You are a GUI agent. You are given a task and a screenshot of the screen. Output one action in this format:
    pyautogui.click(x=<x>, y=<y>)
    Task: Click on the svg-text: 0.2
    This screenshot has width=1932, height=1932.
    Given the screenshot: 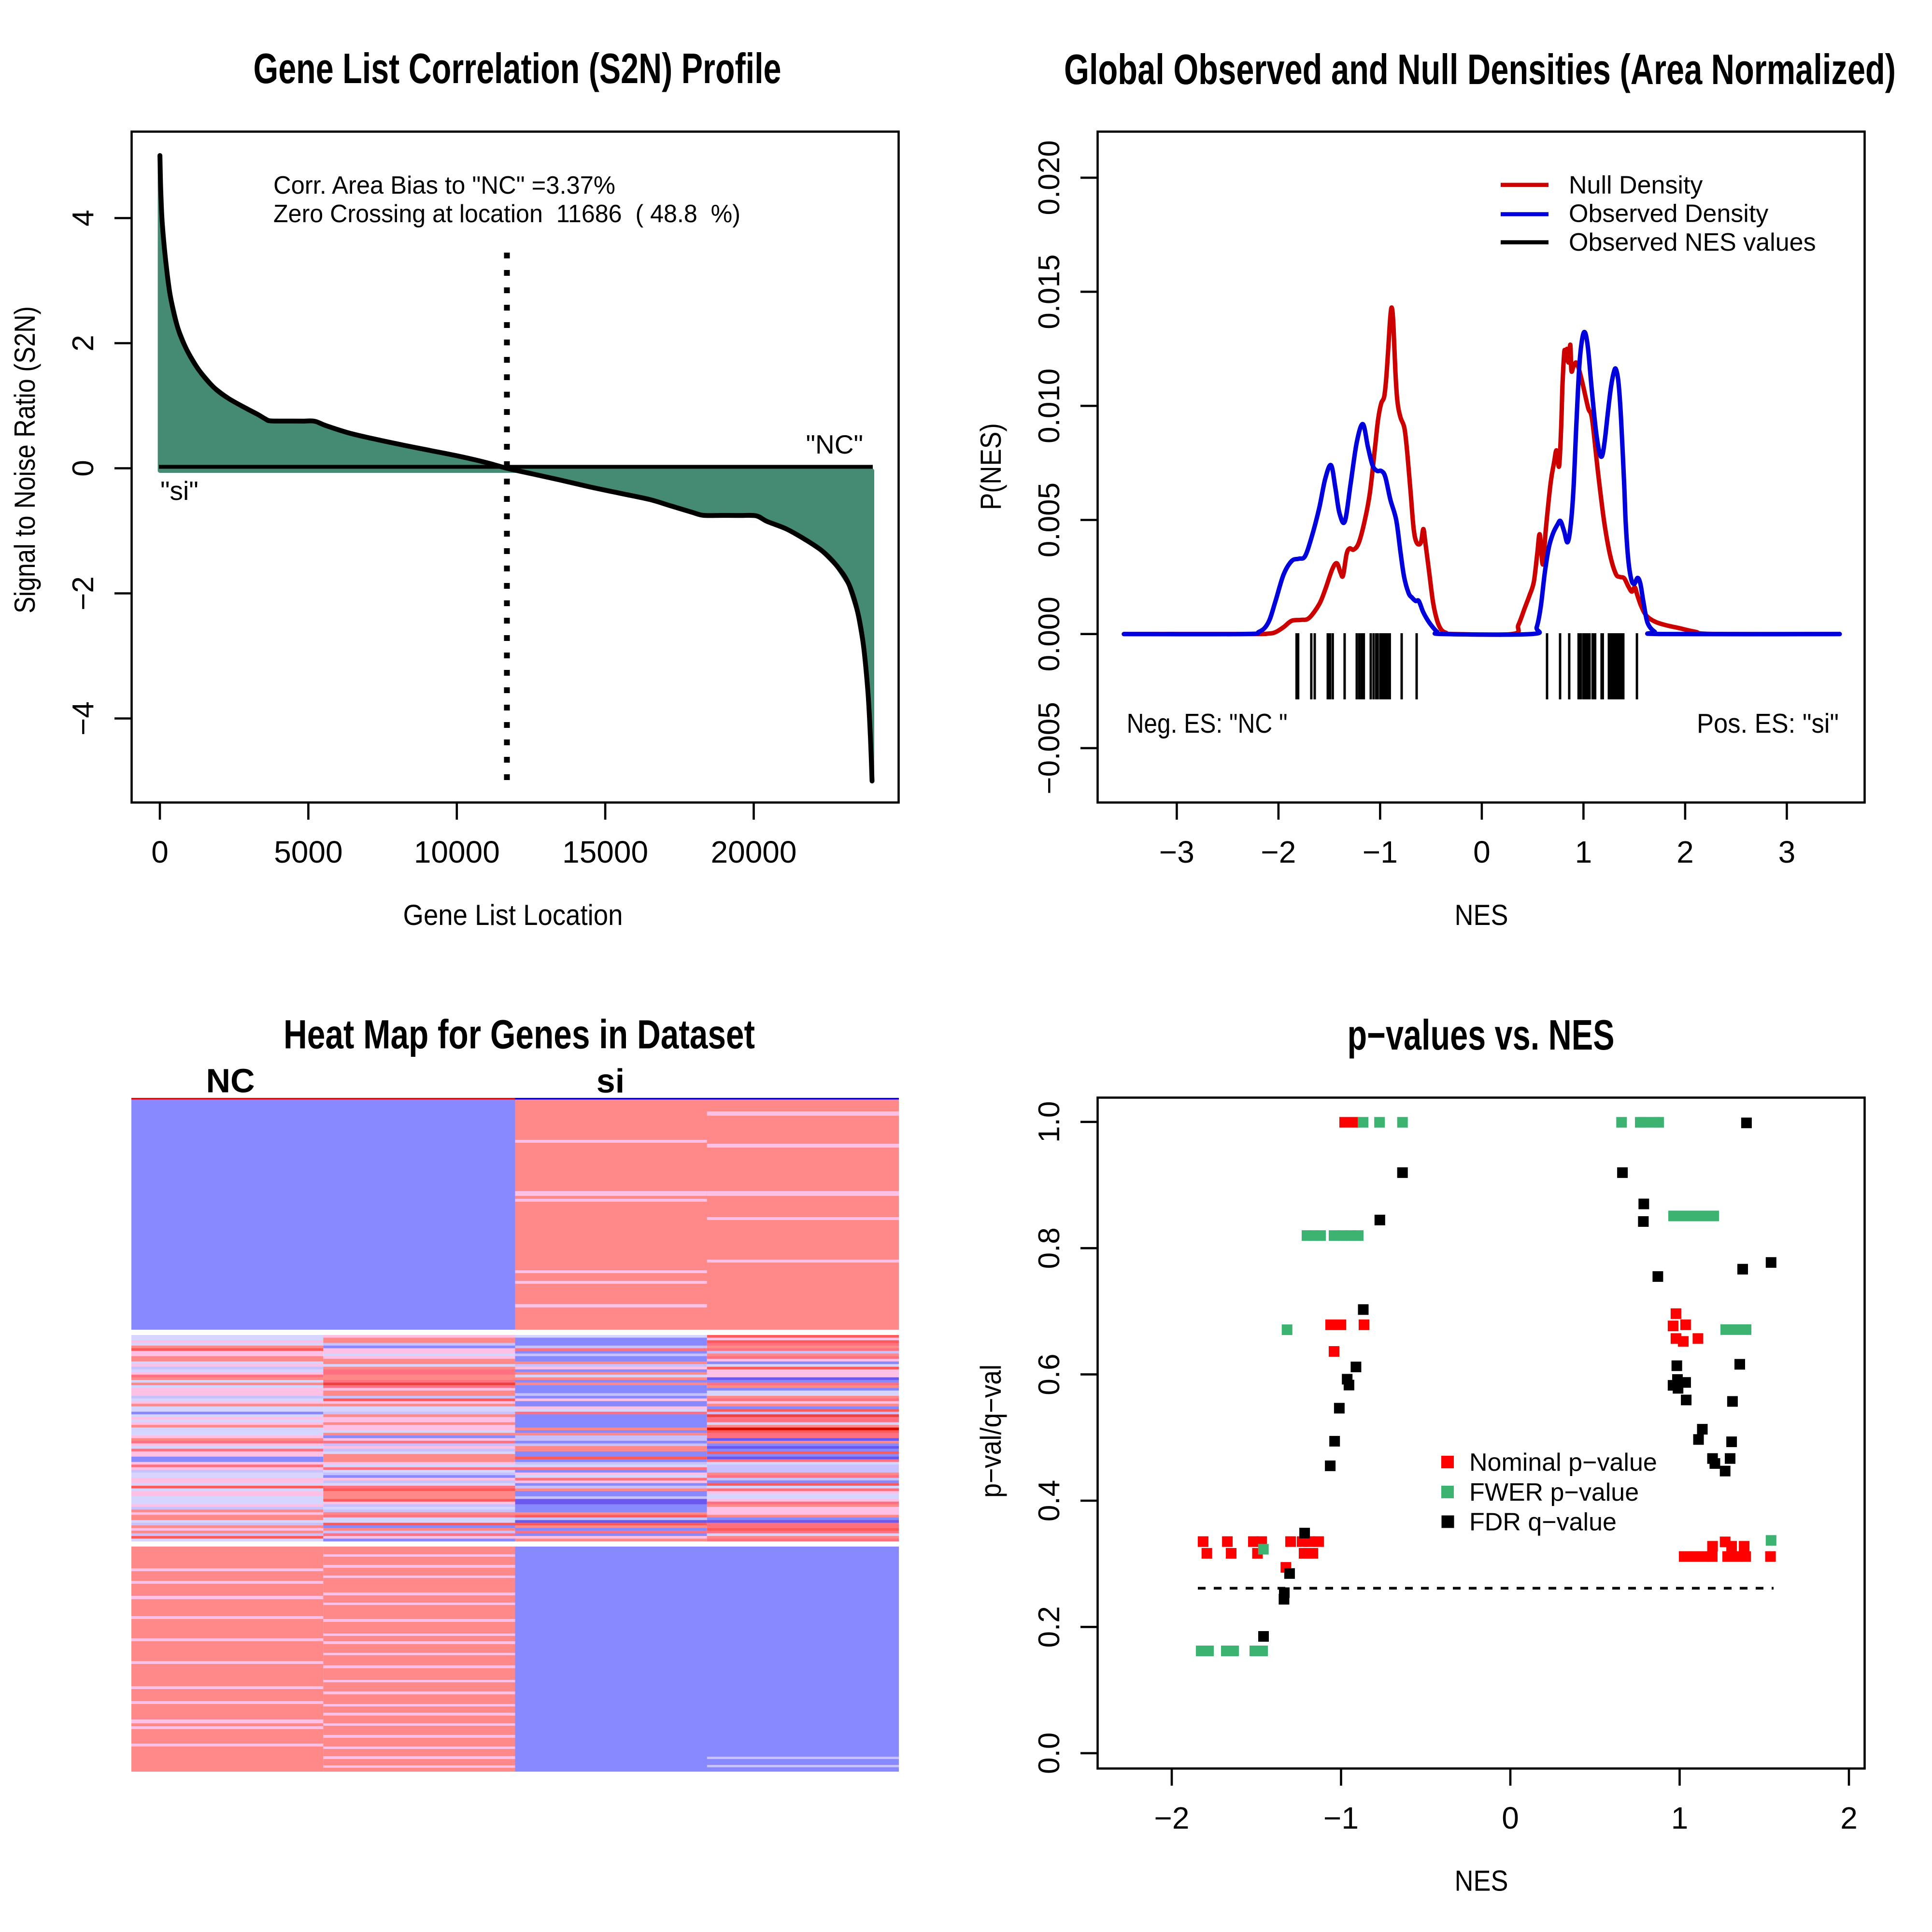 What is the action you would take?
    pyautogui.click(x=1049, y=1627)
    